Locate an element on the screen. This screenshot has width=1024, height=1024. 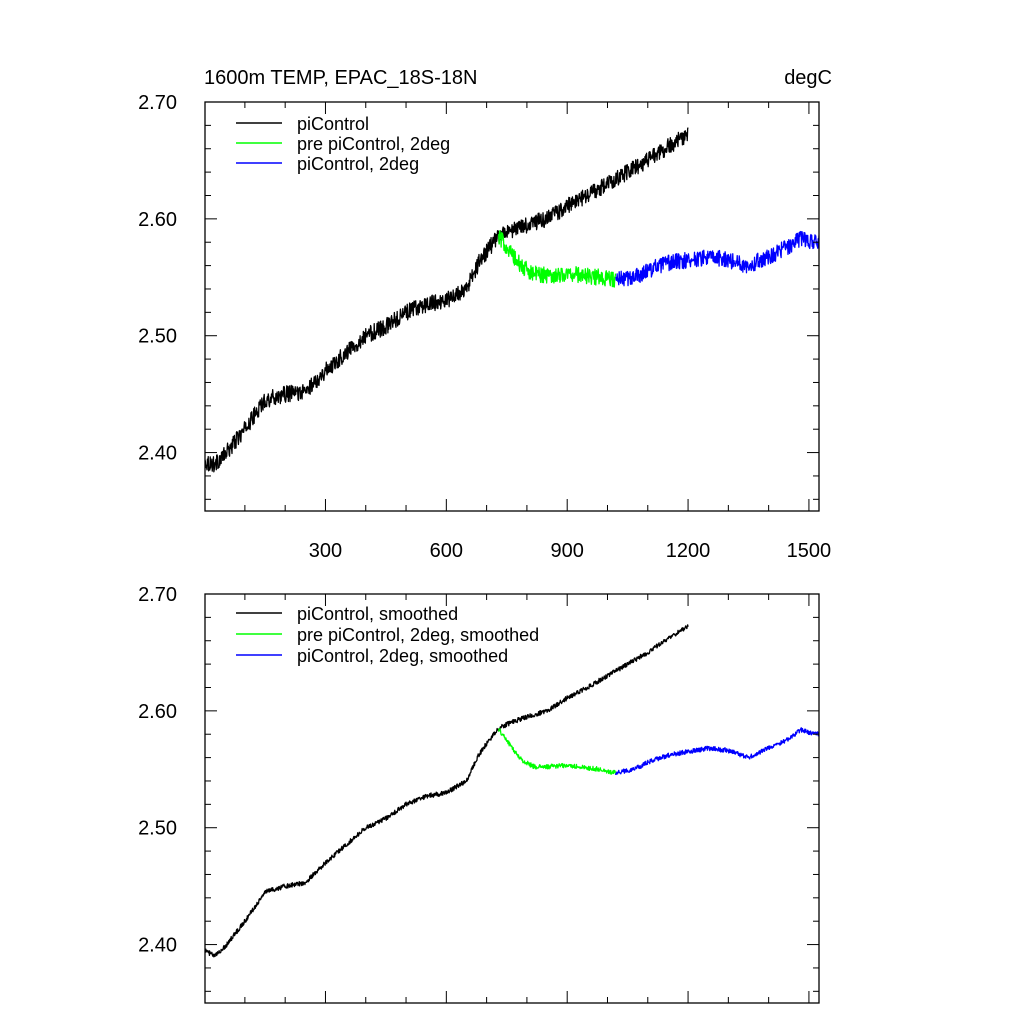
chart-title: 1600m TEMP, EPAC_18S-18N is located at coordinates (340, 78).